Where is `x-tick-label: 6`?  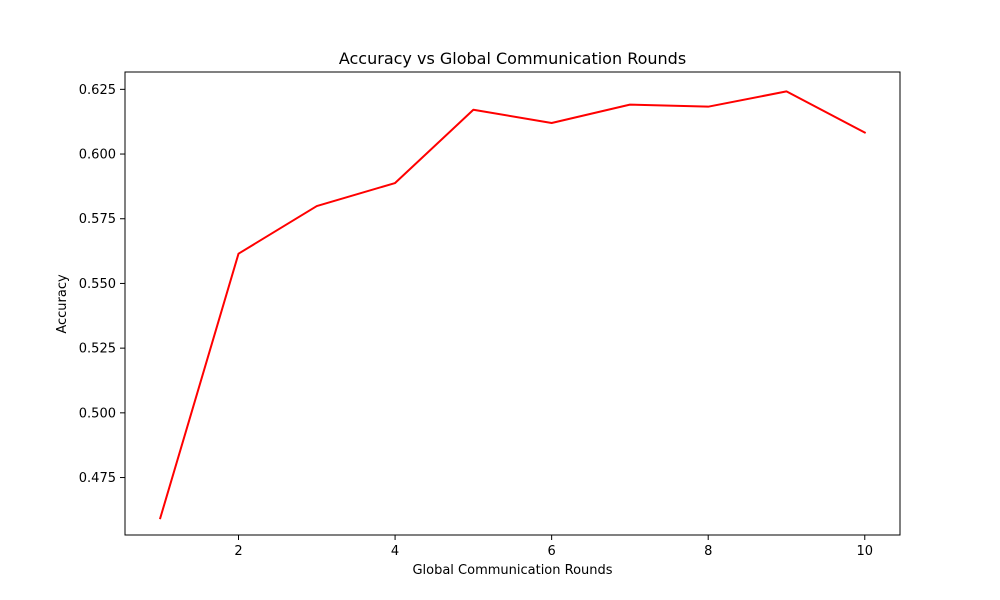 x-tick-label: 6 is located at coordinates (552, 551).